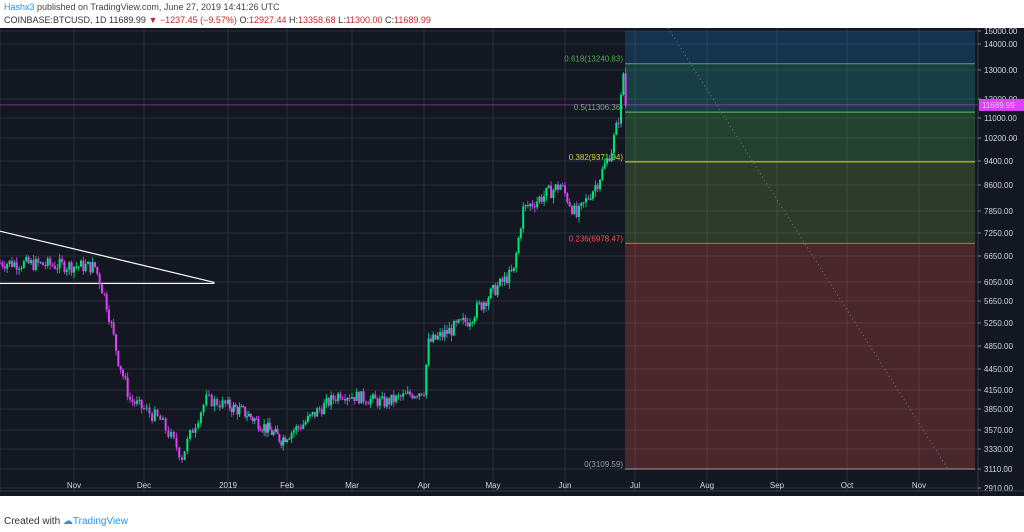 The width and height of the screenshot is (1024, 532). What do you see at coordinates (998, 282) in the screenshot?
I see `price-tick-label: 6050.00` at bounding box center [998, 282].